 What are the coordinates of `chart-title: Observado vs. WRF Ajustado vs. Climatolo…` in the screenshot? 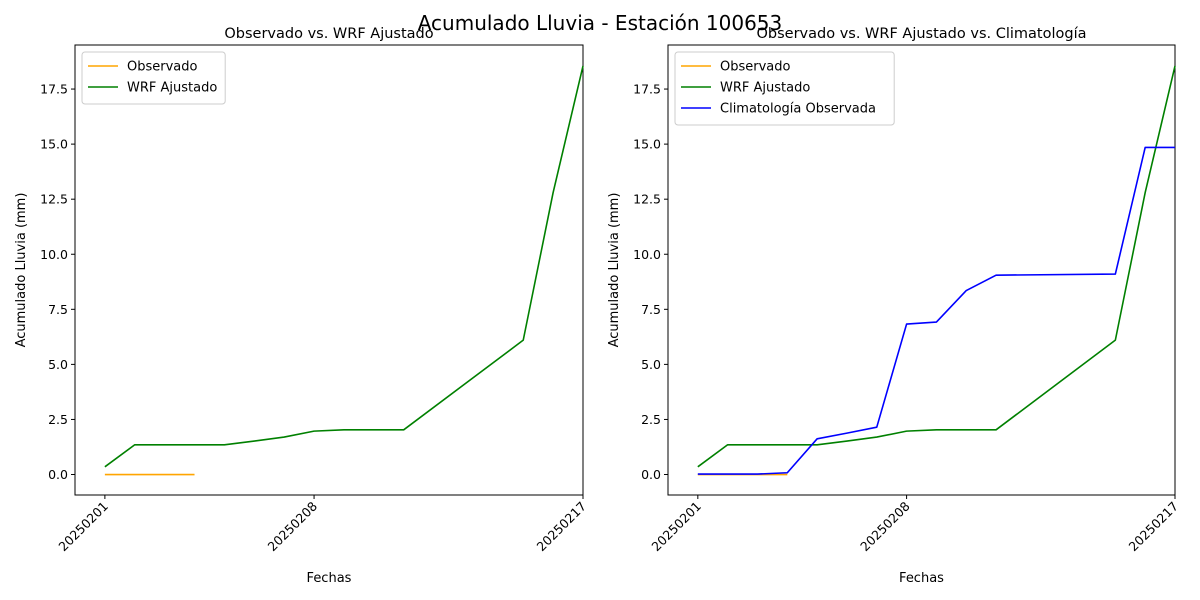 It's located at (922, 34).